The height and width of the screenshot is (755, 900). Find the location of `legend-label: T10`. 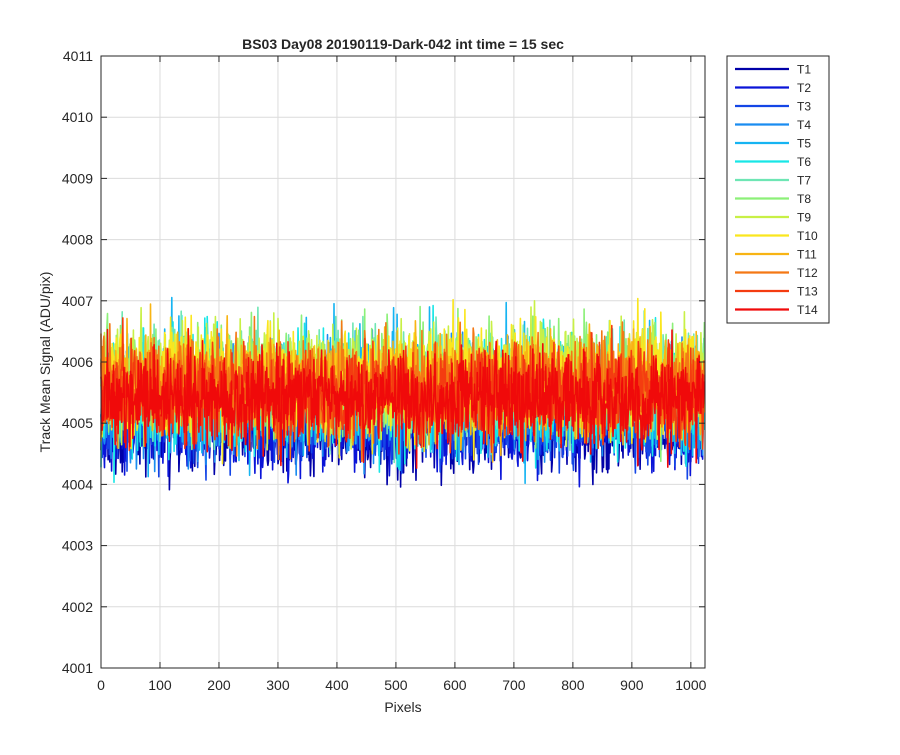

legend-label: T10 is located at coordinates (807, 236).